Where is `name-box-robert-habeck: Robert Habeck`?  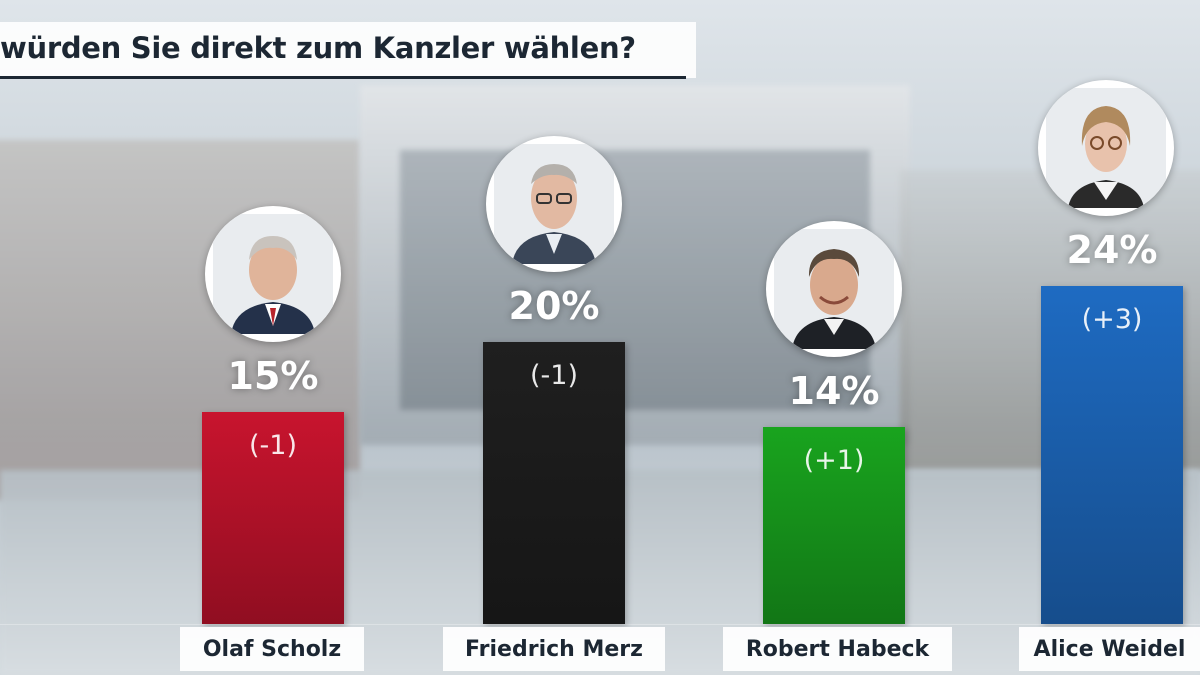 name-box-robert-habeck: Robert Habeck is located at coordinates (837, 649).